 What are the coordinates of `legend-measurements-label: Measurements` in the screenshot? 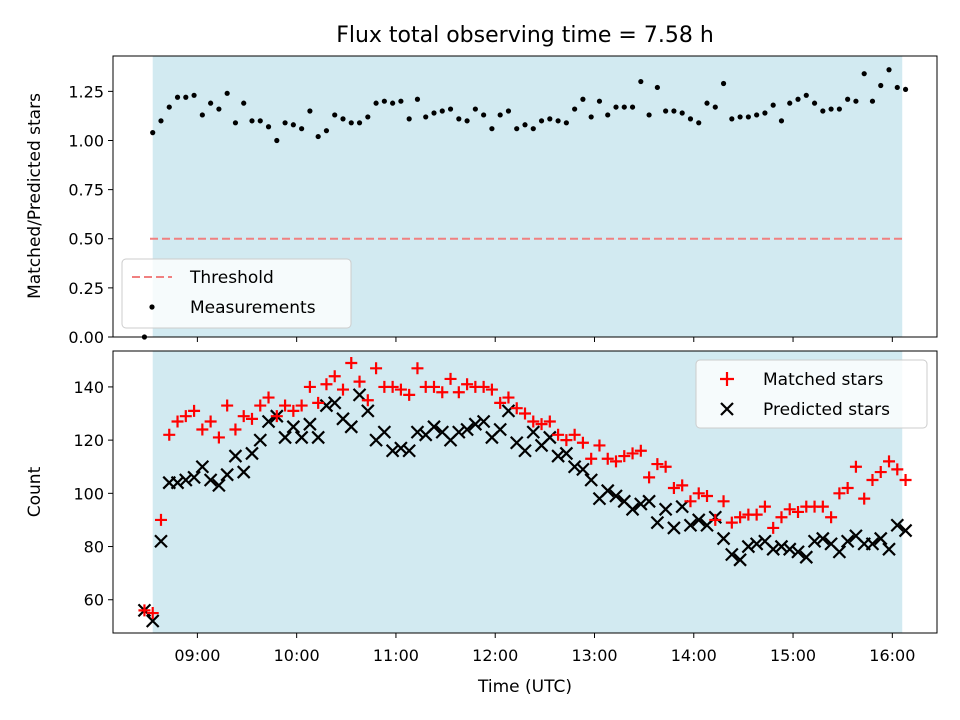 It's located at (253, 308).